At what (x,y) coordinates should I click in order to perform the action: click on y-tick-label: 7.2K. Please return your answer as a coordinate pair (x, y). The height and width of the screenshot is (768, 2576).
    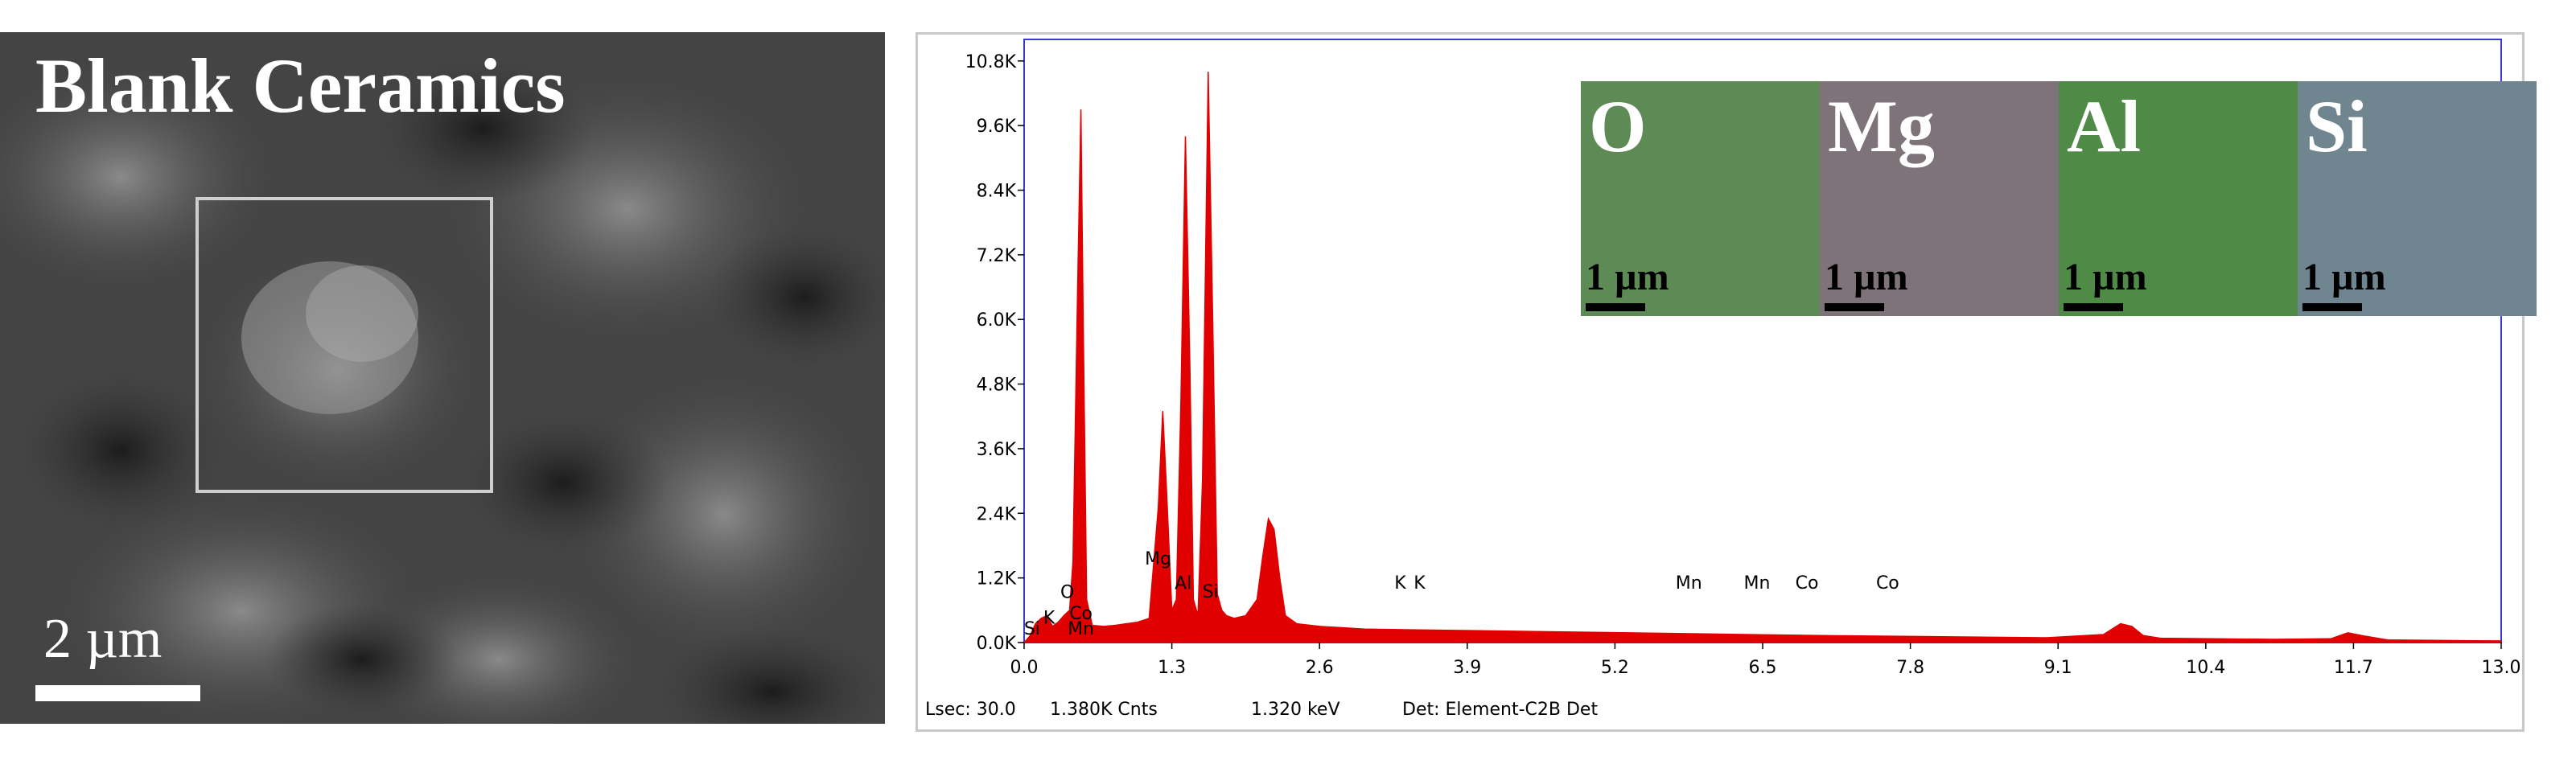
    Looking at the image, I should click on (997, 256).